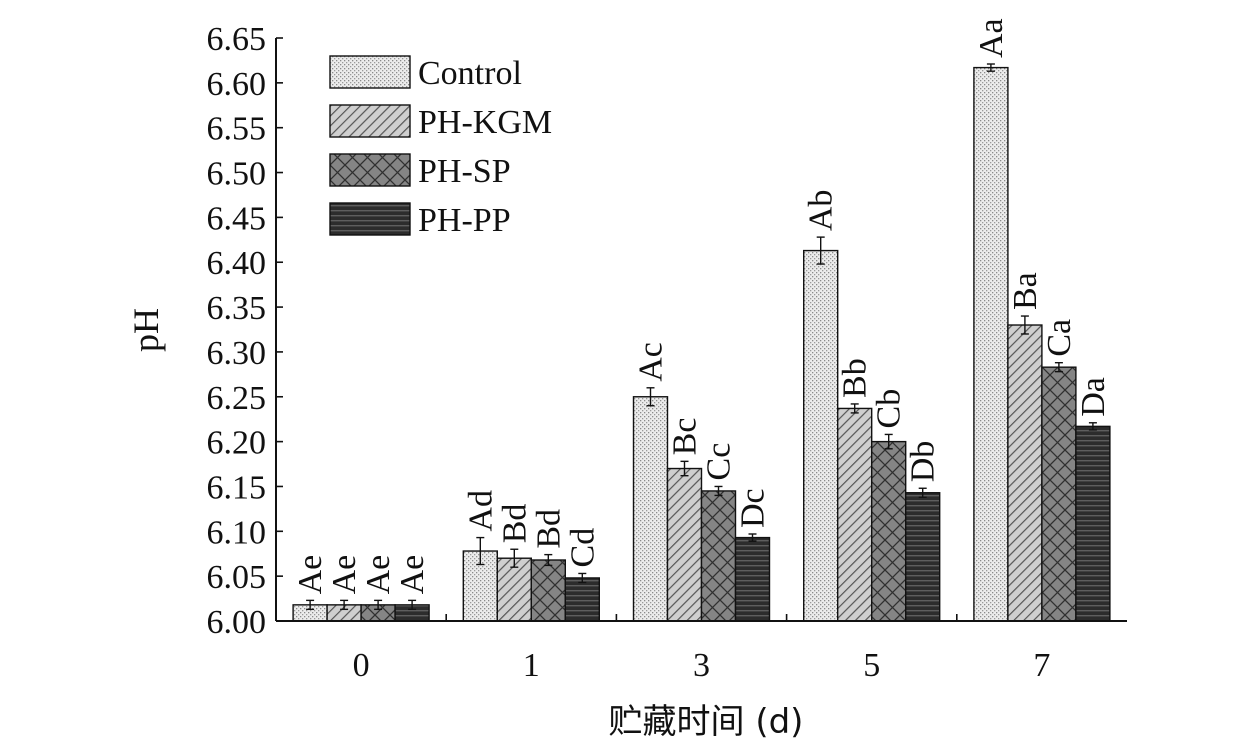 The width and height of the screenshot is (1260, 749). Describe the element at coordinates (889, 409) in the screenshot. I see `significance-label: Cb` at that location.